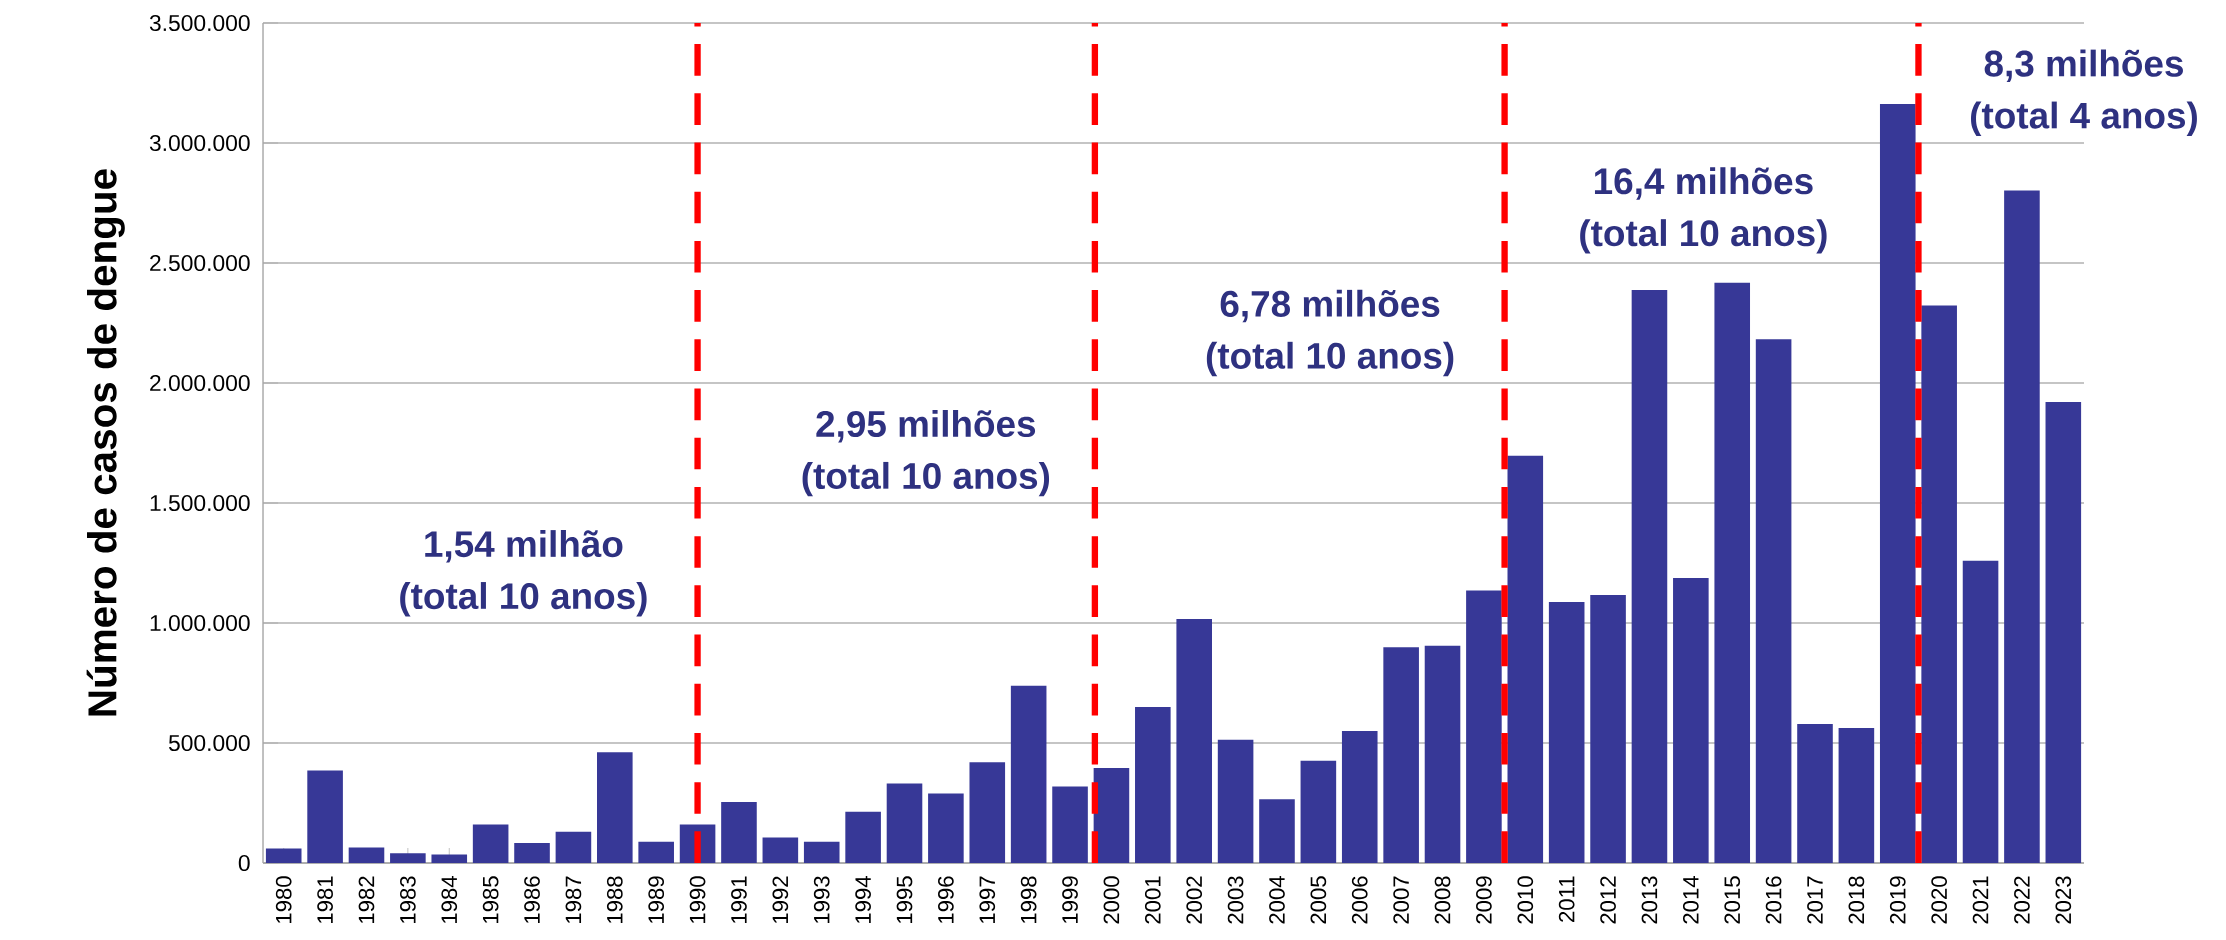 Image resolution: width=2226 pixels, height=940 pixels. What do you see at coordinates (2083, 66) in the screenshot?
I see `annotation: 8,3 milhões` at bounding box center [2083, 66].